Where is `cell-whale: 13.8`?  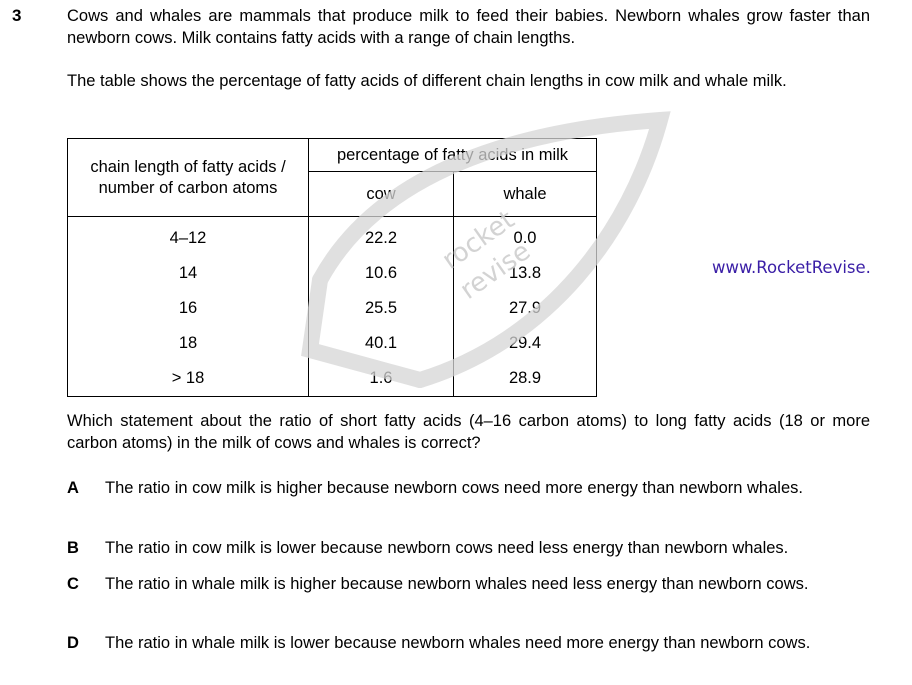
cell-whale: 13.8 is located at coordinates (525, 273).